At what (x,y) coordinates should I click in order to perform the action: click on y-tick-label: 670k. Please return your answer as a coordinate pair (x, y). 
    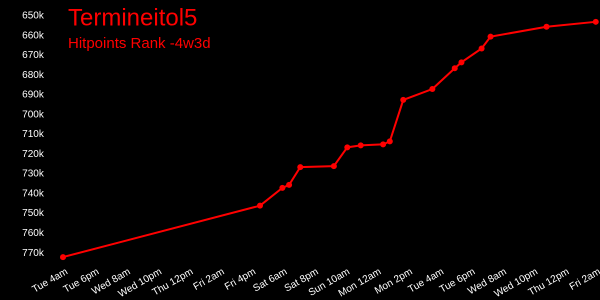
    Looking at the image, I should click on (33, 55).